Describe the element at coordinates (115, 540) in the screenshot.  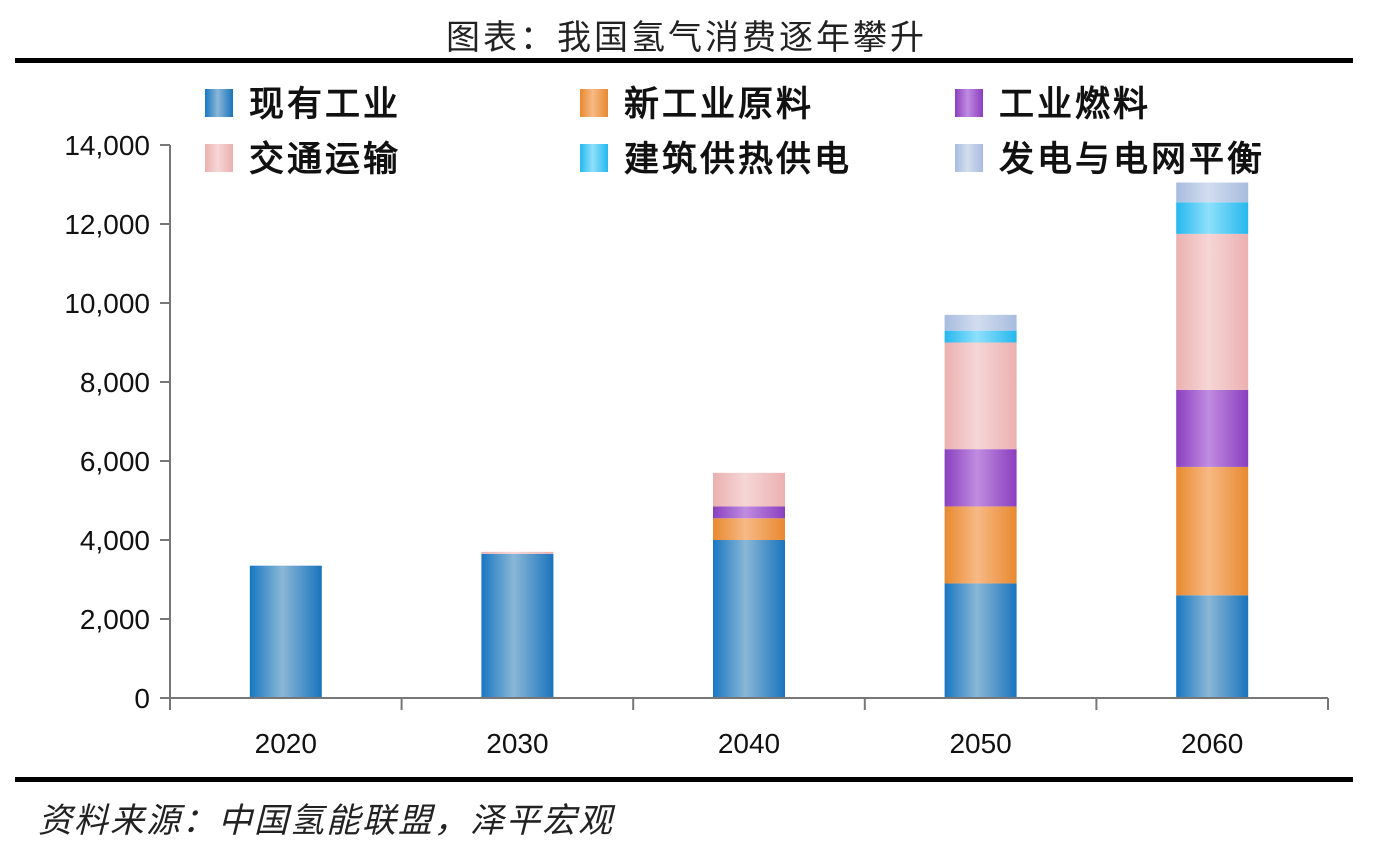
I see `y-tick-label: 4,000` at that location.